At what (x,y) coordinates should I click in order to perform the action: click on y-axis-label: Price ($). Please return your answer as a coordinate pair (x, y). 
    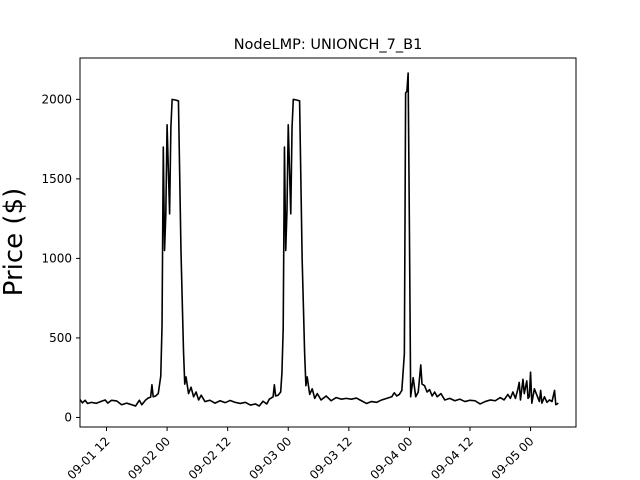
    Looking at the image, I should click on (14, 242).